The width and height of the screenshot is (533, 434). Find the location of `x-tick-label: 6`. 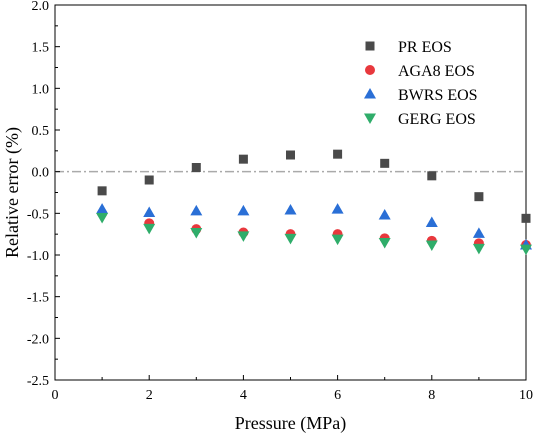

x-tick-label: 6 is located at coordinates (337, 395).